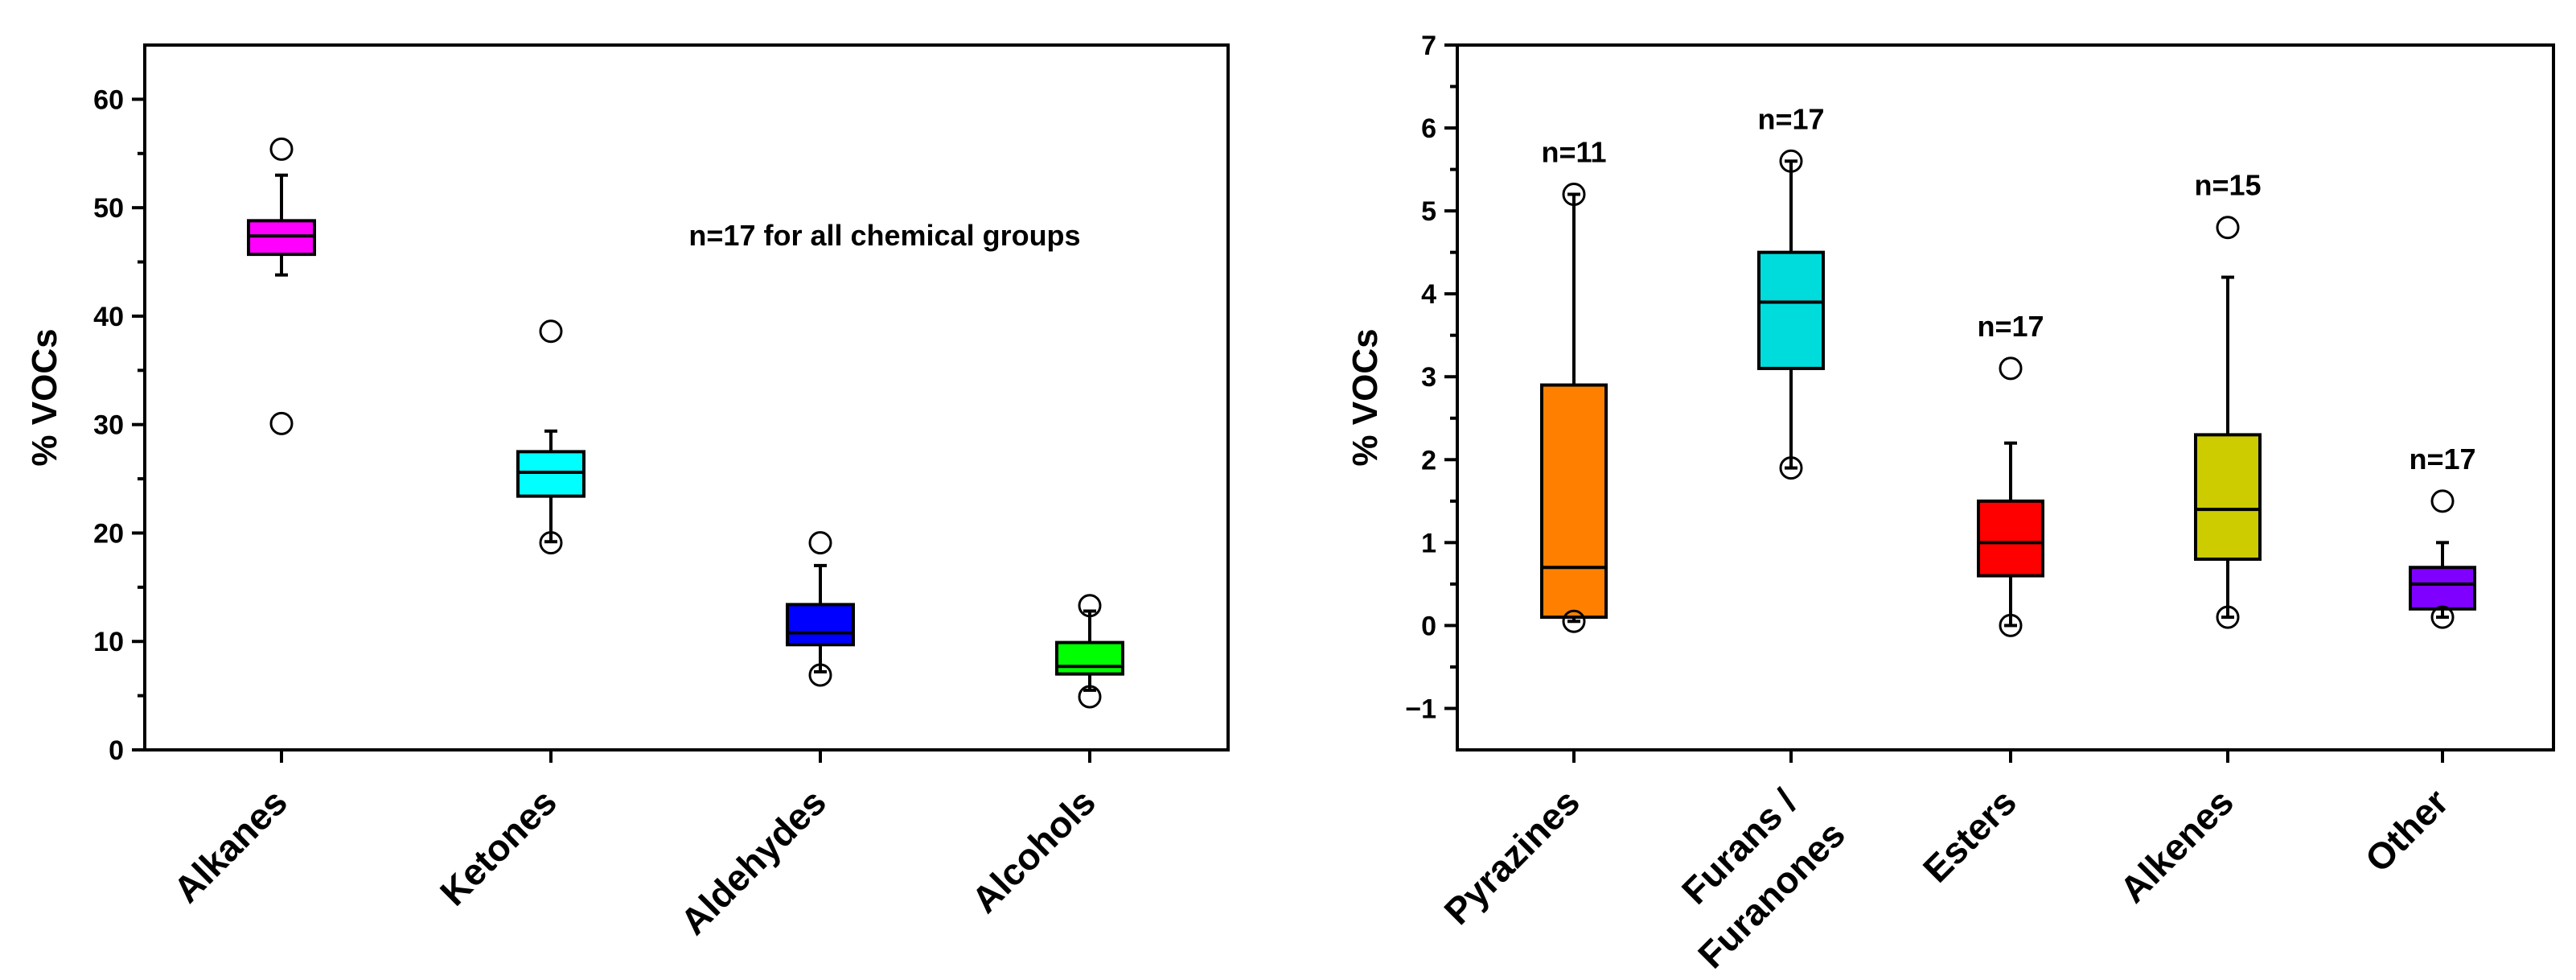 The height and width of the screenshot is (980, 2576). Describe the element at coordinates (108, 425) in the screenshot. I see `y-tick-label: 30` at that location.